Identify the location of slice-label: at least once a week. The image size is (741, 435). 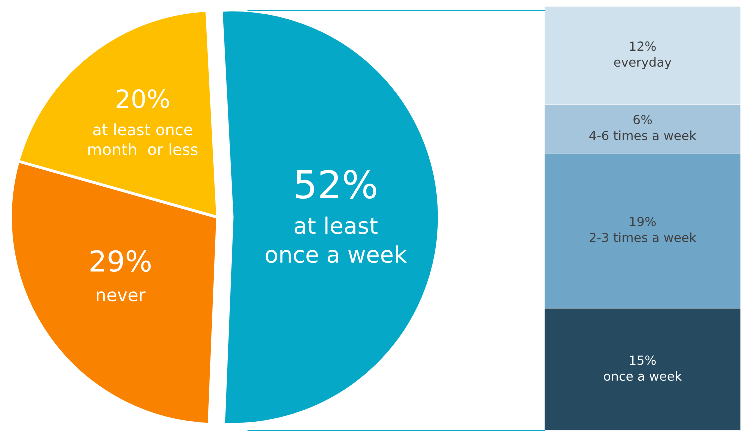
(337, 240).